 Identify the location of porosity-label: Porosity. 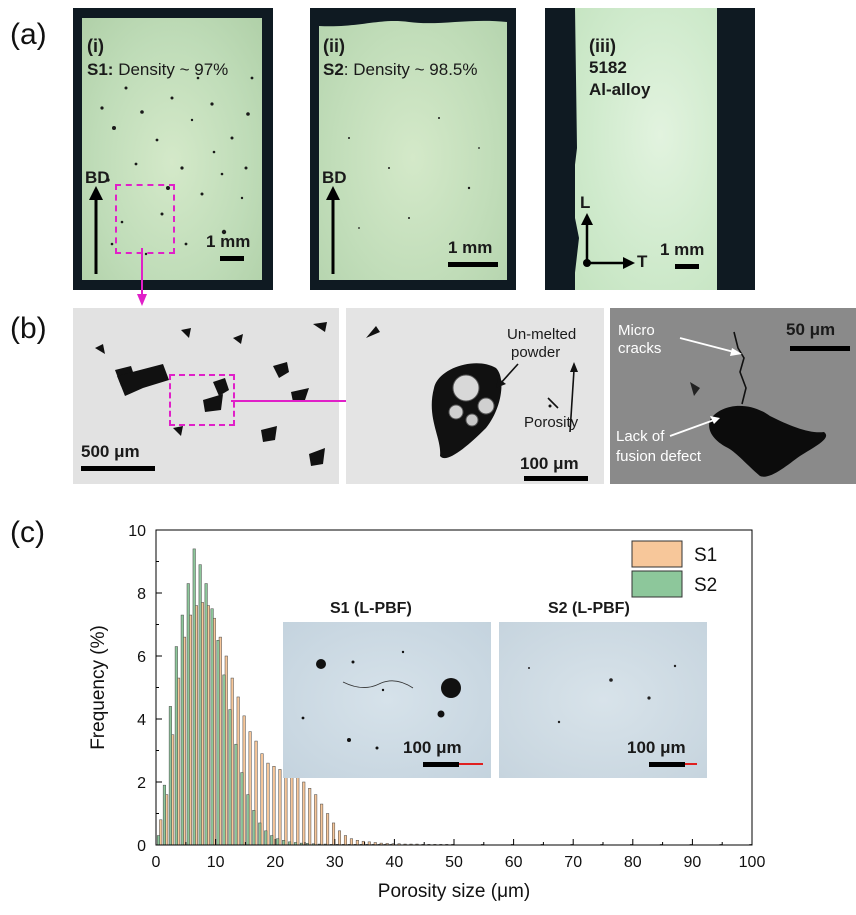
(551, 422).